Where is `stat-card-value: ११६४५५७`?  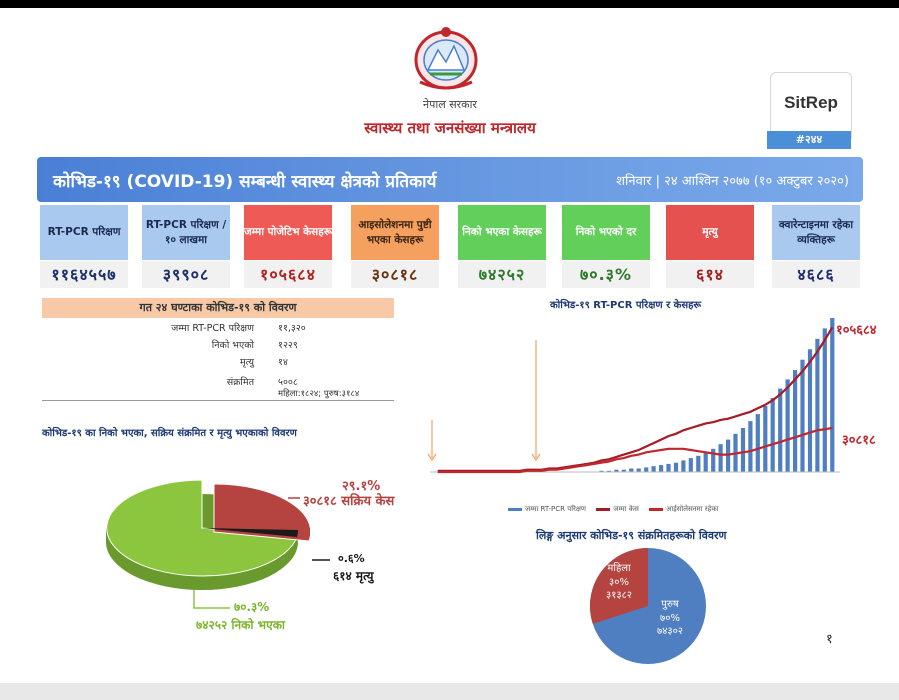 stat-card-value: ११६४५५७ is located at coordinates (84, 274).